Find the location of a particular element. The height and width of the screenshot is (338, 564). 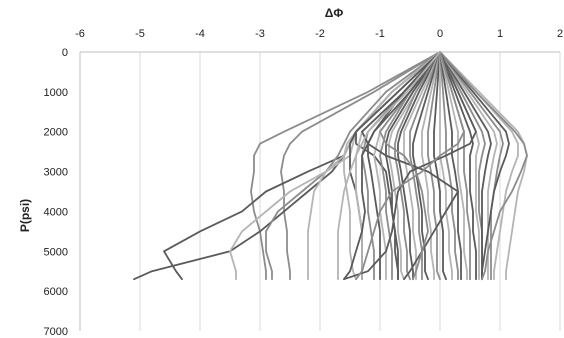

x-axis-title: ΔΦ is located at coordinates (334, 13).